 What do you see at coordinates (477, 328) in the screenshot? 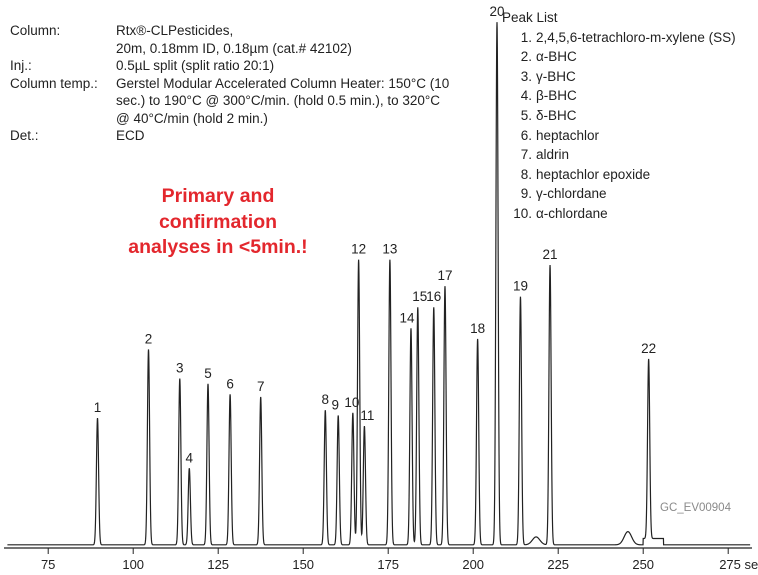
I see `peak-label: 18` at bounding box center [477, 328].